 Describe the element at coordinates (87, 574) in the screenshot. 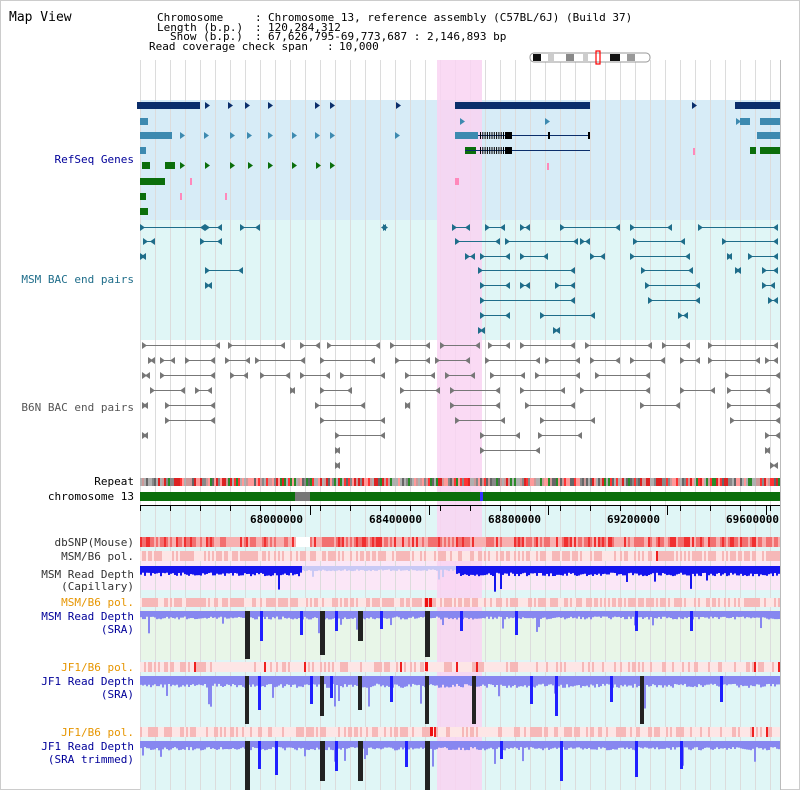

I see `track-label-msm-depth-cap: MSM Read Depth` at that location.